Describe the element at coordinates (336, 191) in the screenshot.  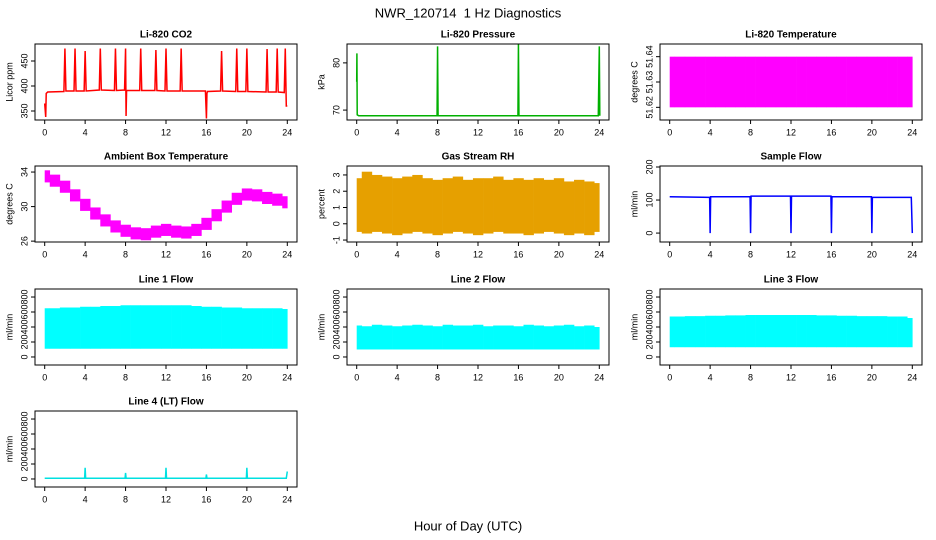
I see `y-tick-label: 2` at that location.